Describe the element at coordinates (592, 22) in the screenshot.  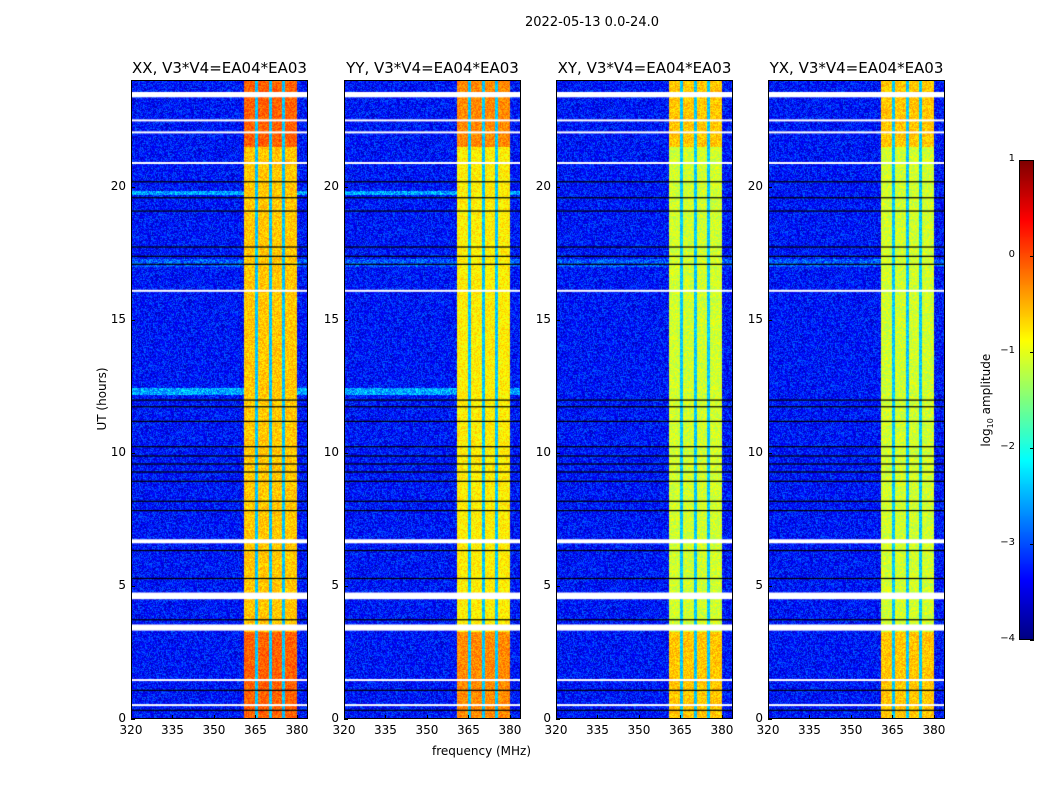
I see `suptitle: 2022-05-13 0.0-24.0` at that location.